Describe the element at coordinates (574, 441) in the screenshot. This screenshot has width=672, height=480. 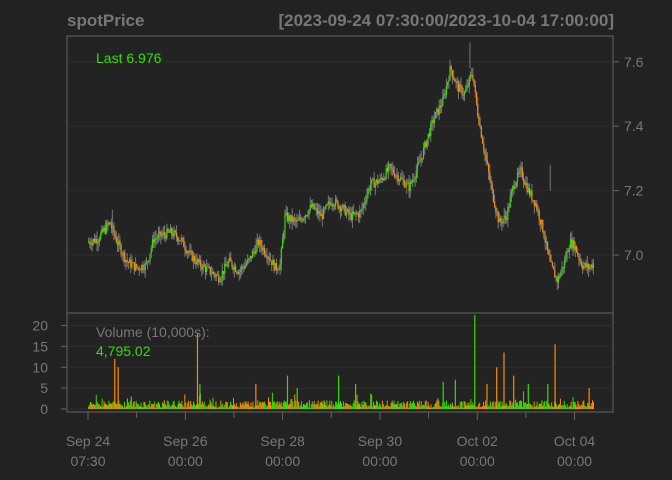
I see `x-tick-label-date: Oct 04` at that location.